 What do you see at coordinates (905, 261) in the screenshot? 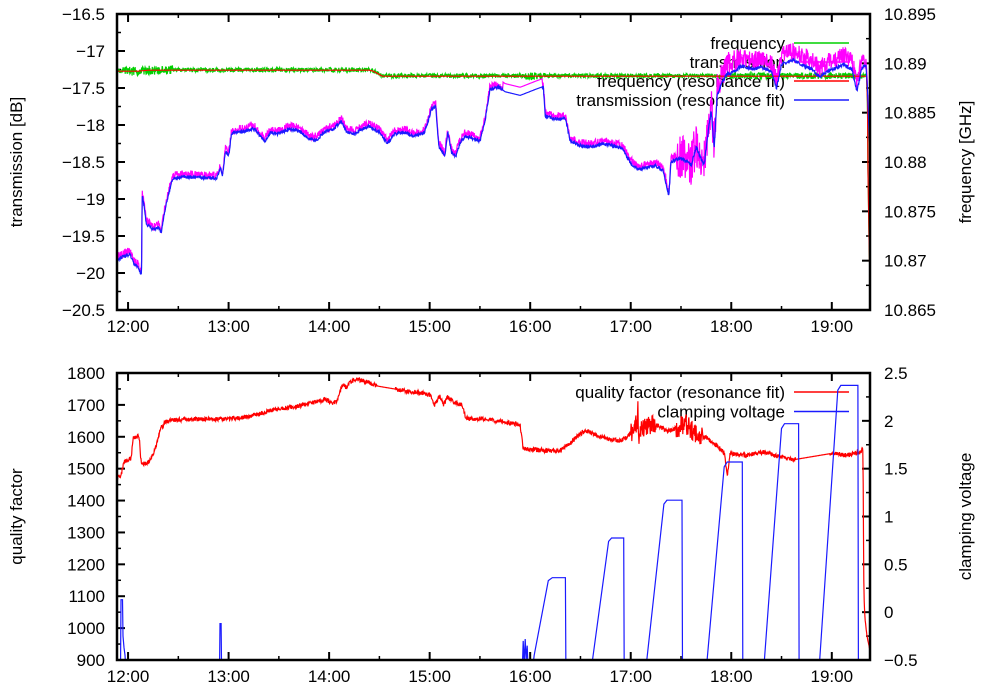
I see `y-right-tick-label: 10.87` at bounding box center [905, 261].